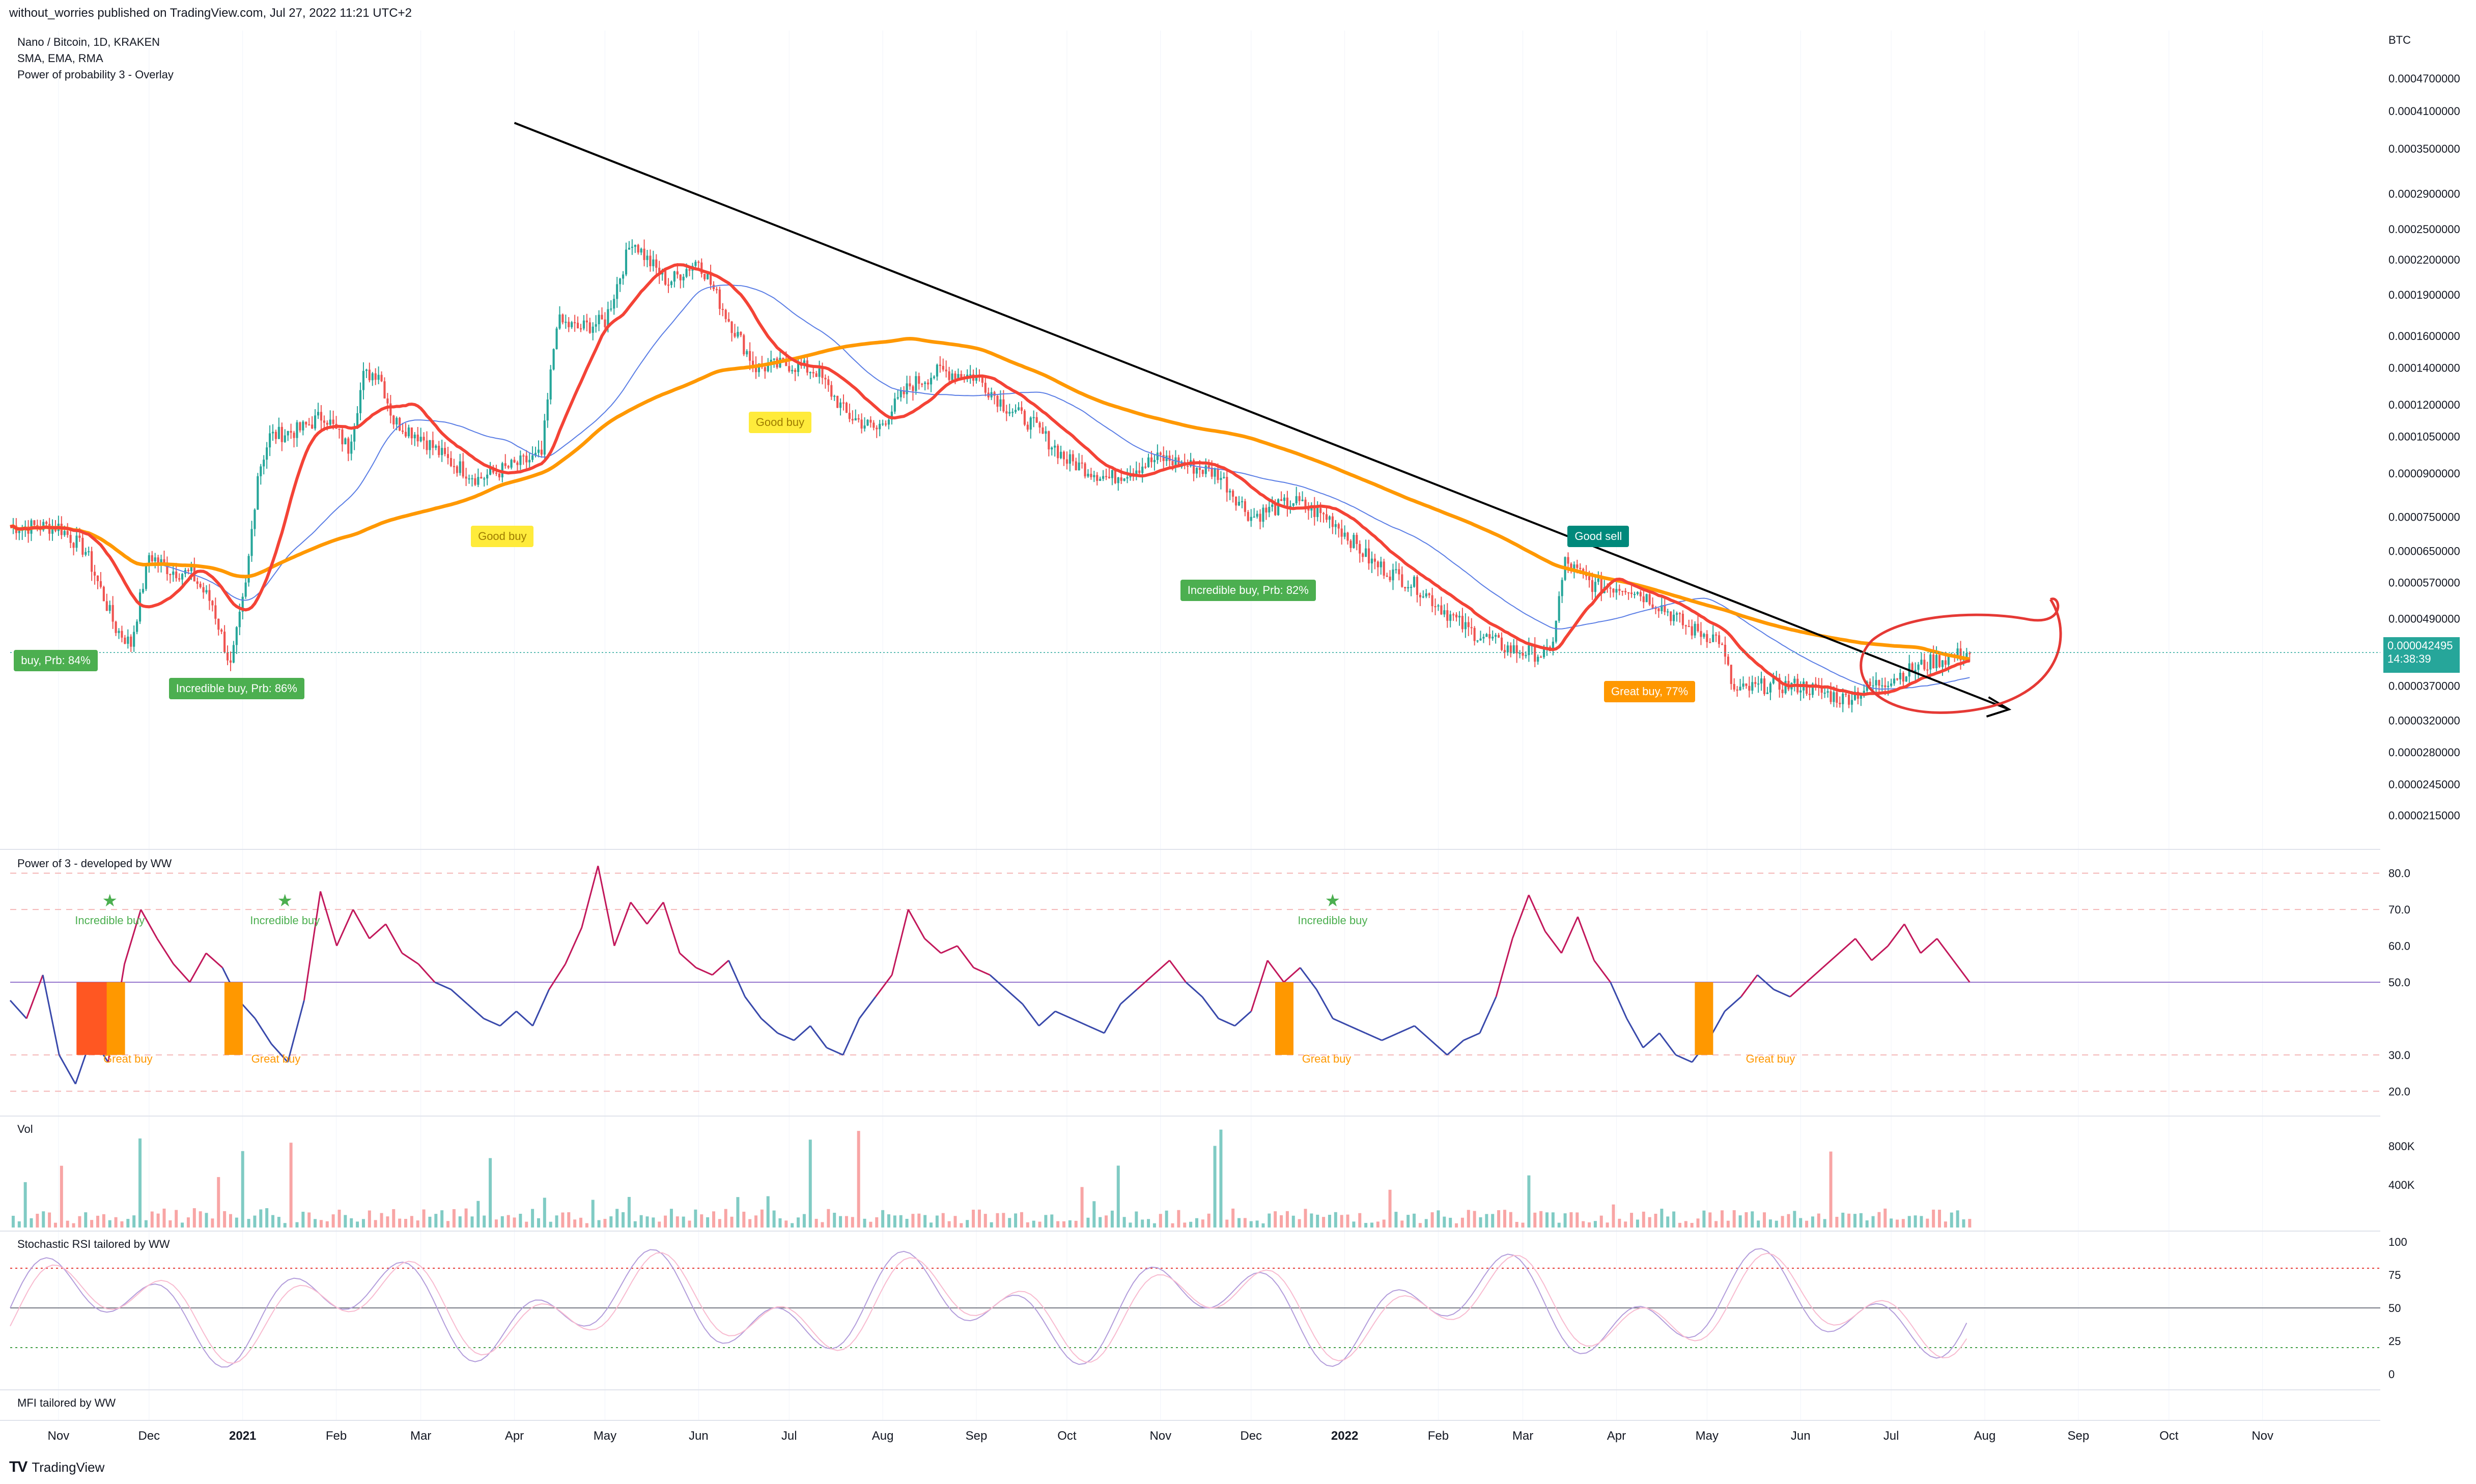 This screenshot has width=2476, height=1484. What do you see at coordinates (1438, 1436) in the screenshot?
I see `time-tick-label: Feb` at bounding box center [1438, 1436].